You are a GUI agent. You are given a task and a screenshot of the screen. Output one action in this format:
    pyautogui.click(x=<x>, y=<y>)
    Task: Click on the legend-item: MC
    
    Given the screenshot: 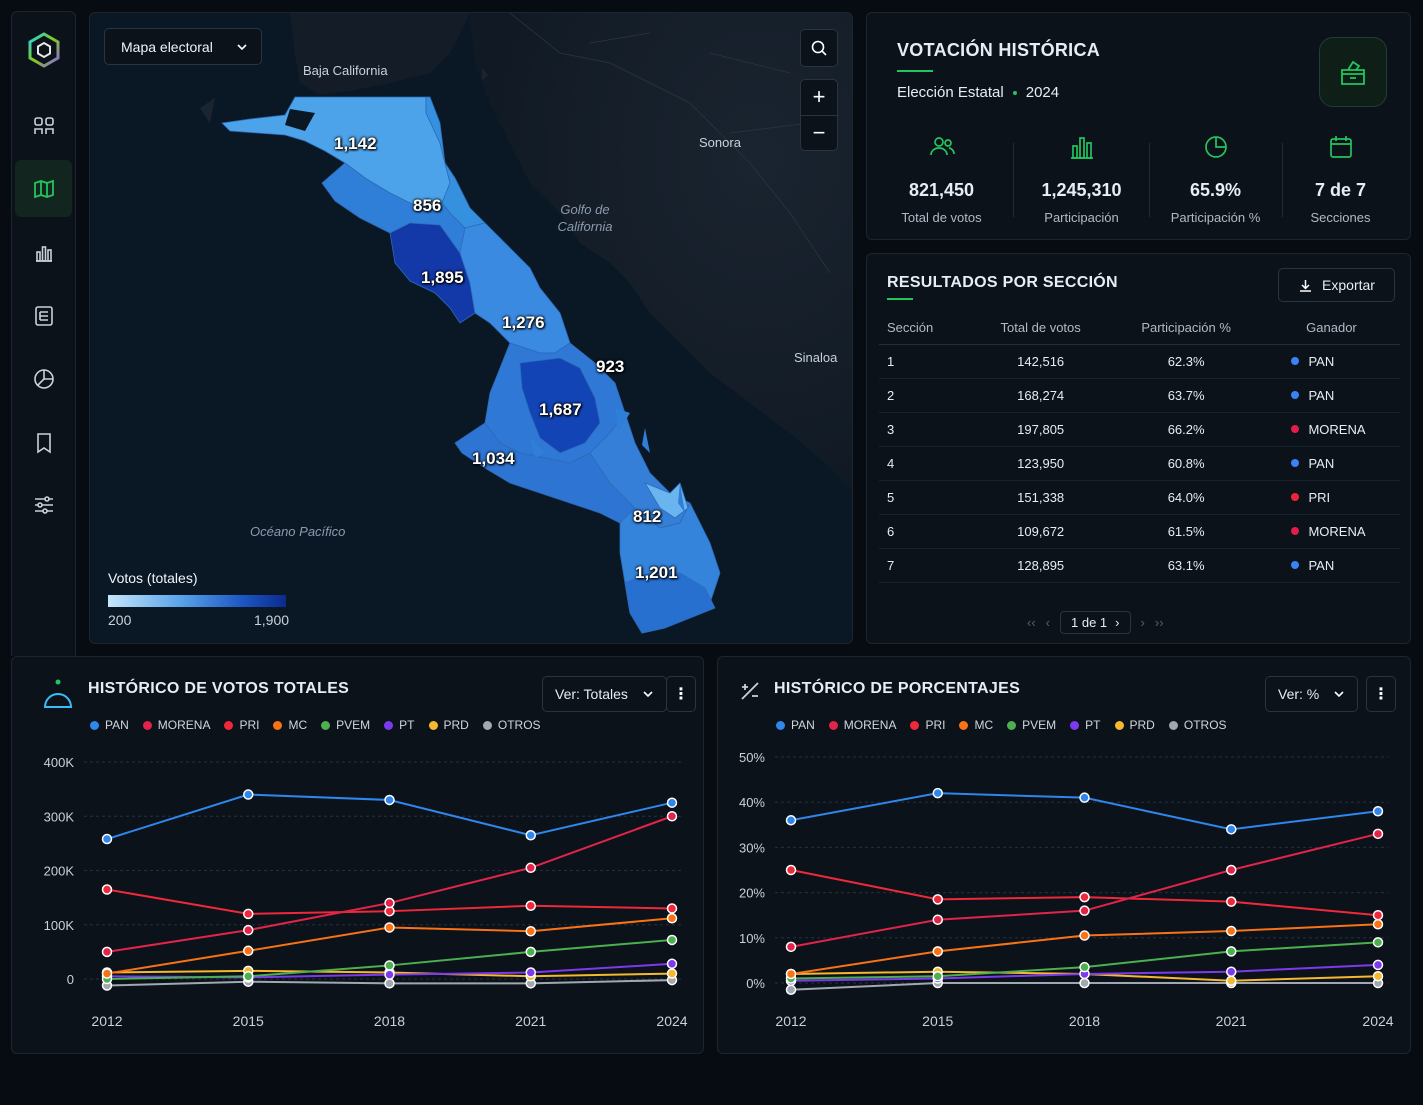 What is the action you would take?
    pyautogui.click(x=976, y=725)
    